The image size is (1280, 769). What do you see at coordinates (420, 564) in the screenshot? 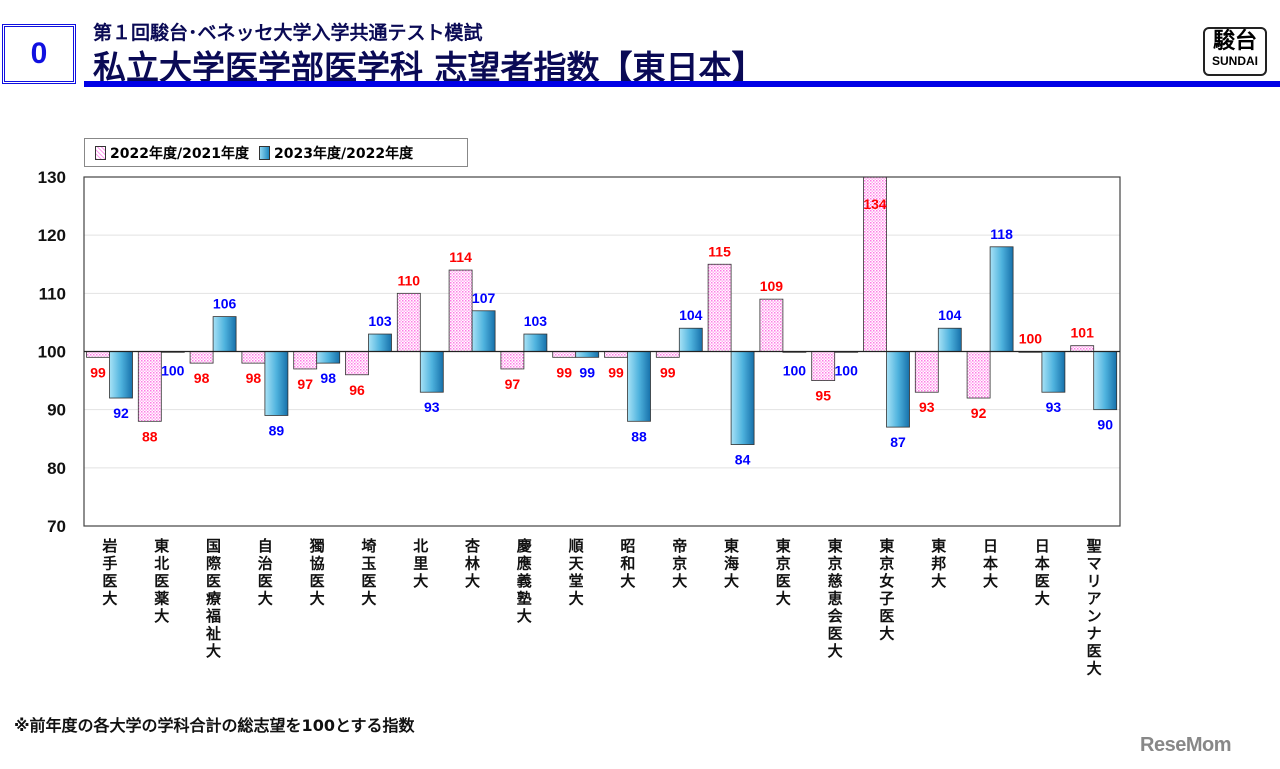
I see `category-char: 里` at bounding box center [420, 564].